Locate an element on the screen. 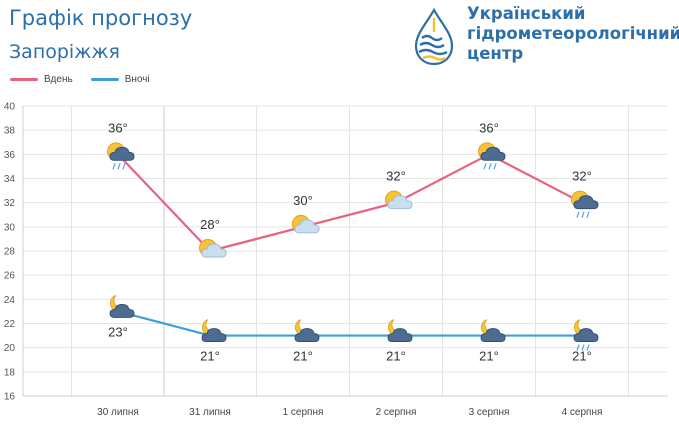  legend-swatch-day is located at coordinates (24, 79).